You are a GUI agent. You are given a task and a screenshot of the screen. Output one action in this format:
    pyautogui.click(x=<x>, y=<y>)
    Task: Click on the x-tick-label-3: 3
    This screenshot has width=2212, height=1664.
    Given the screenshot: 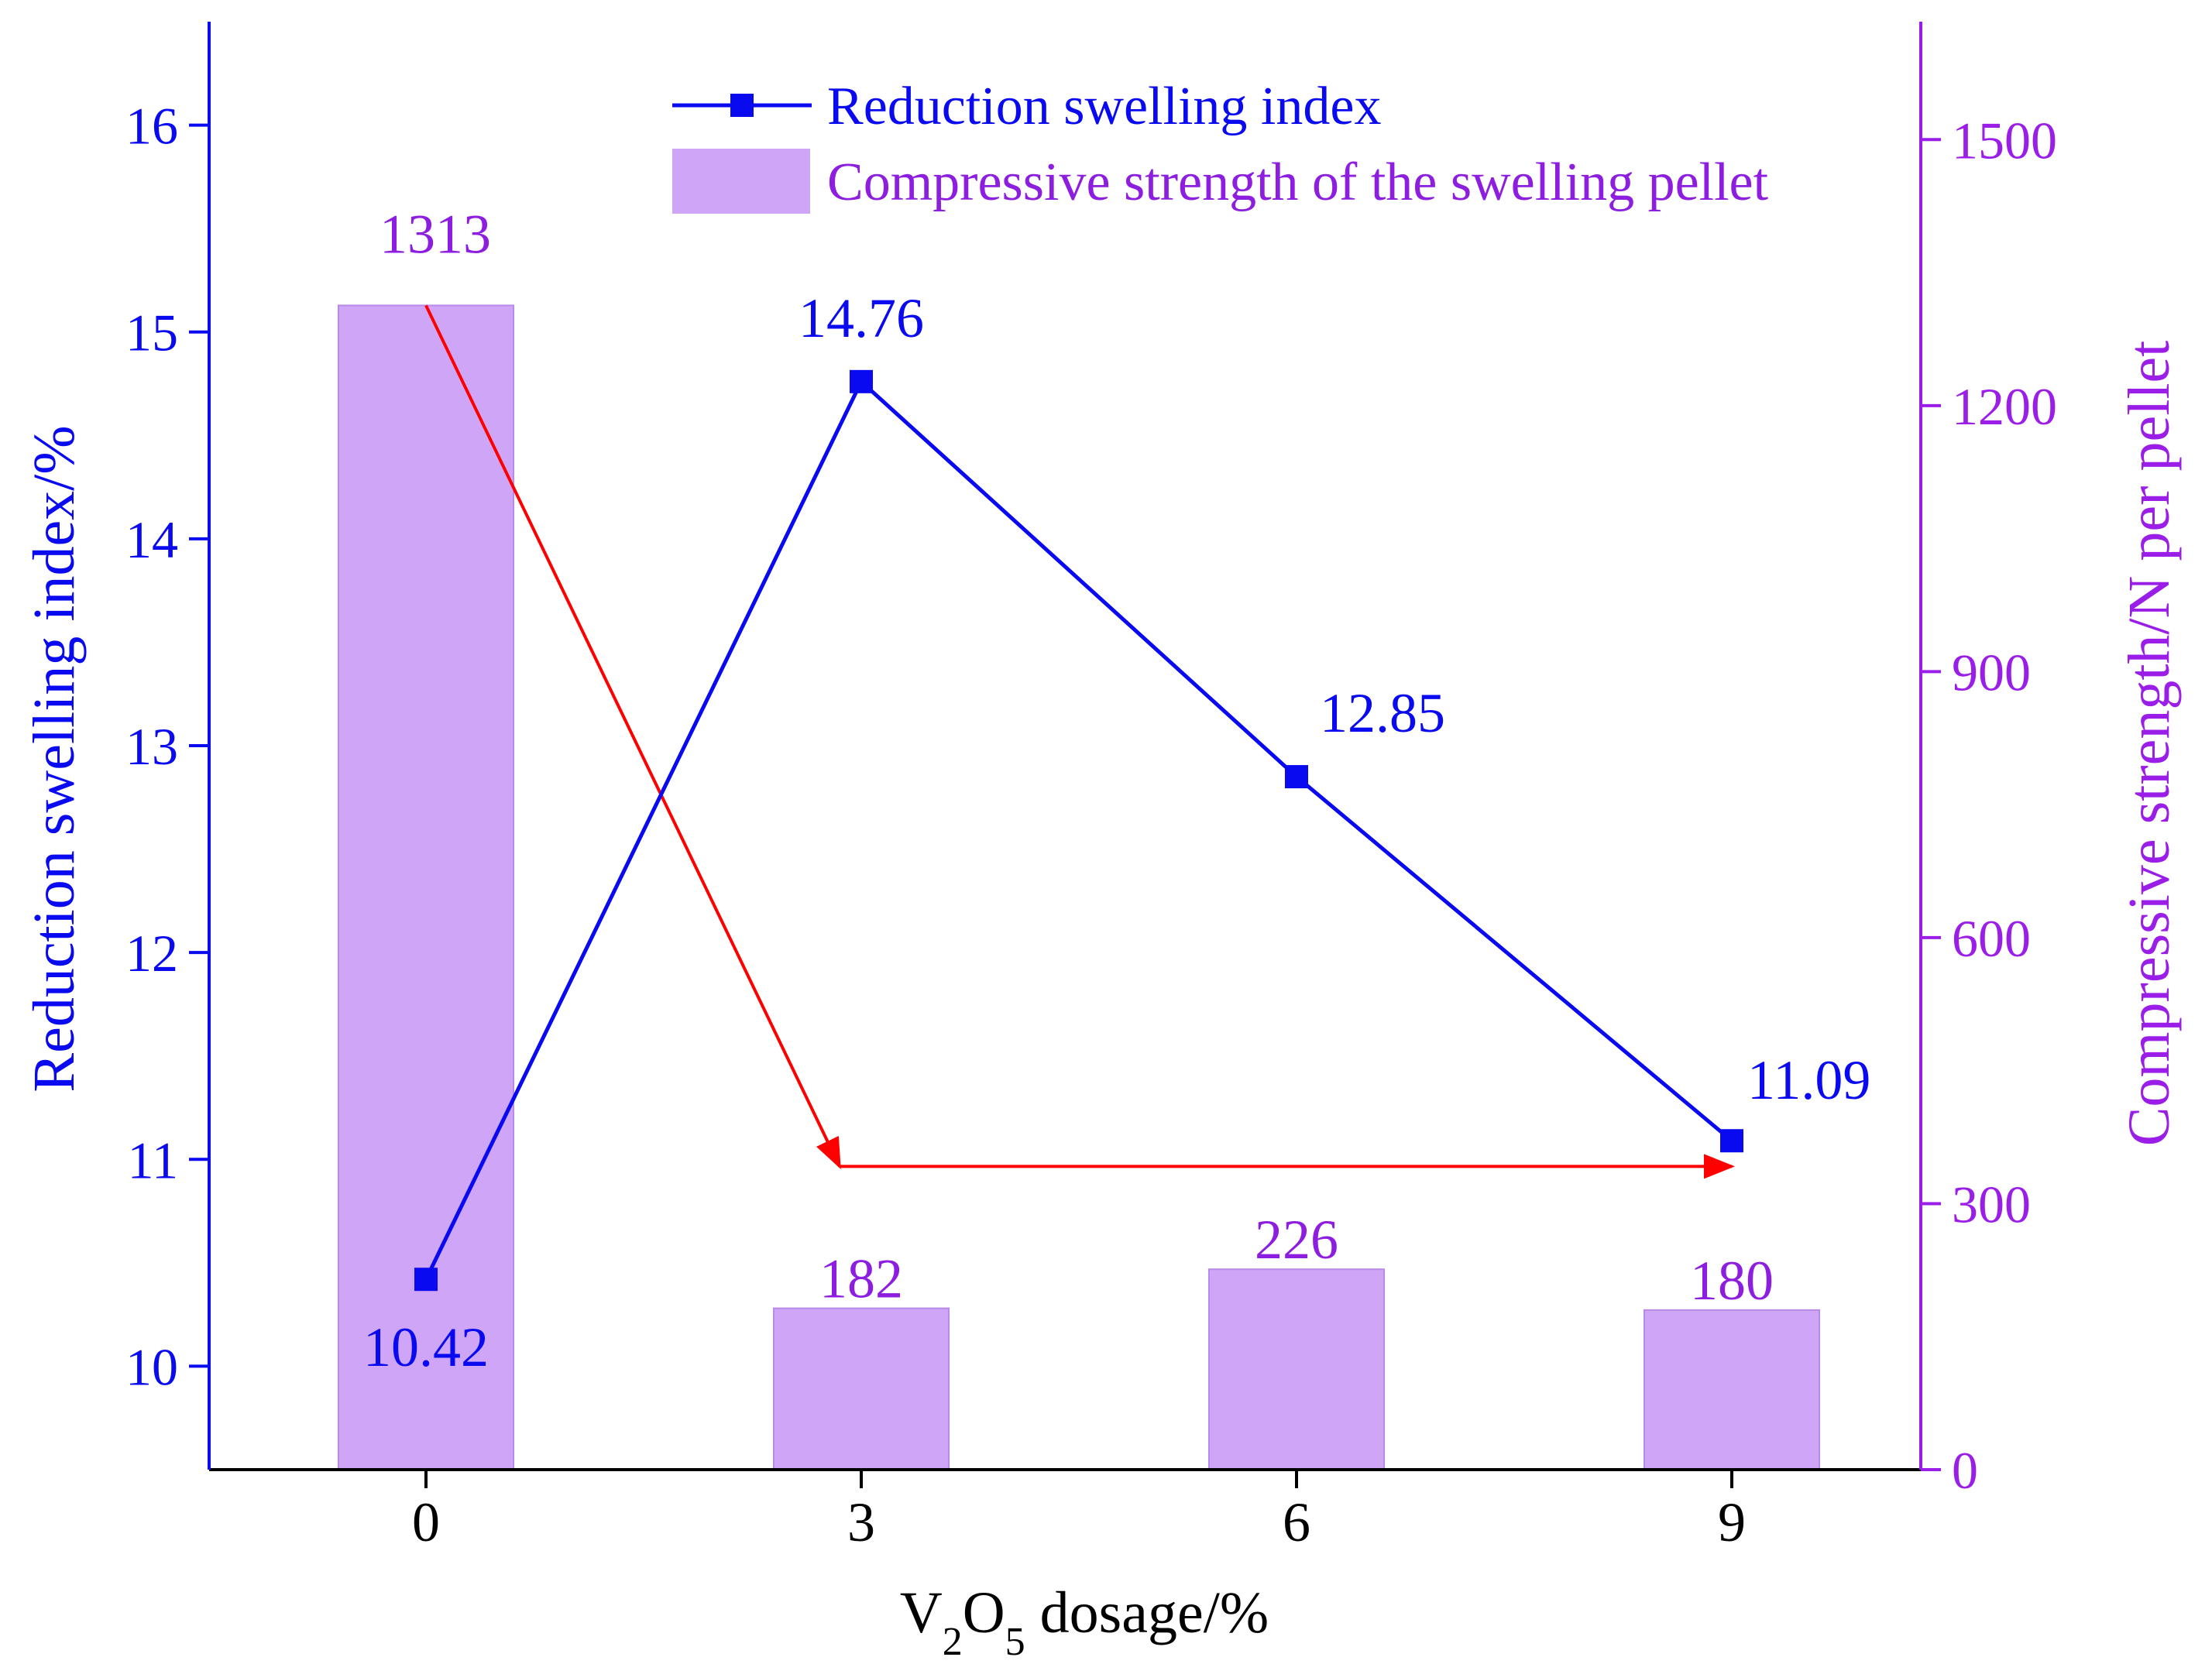 What is the action you would take?
    pyautogui.click(x=861, y=1522)
    